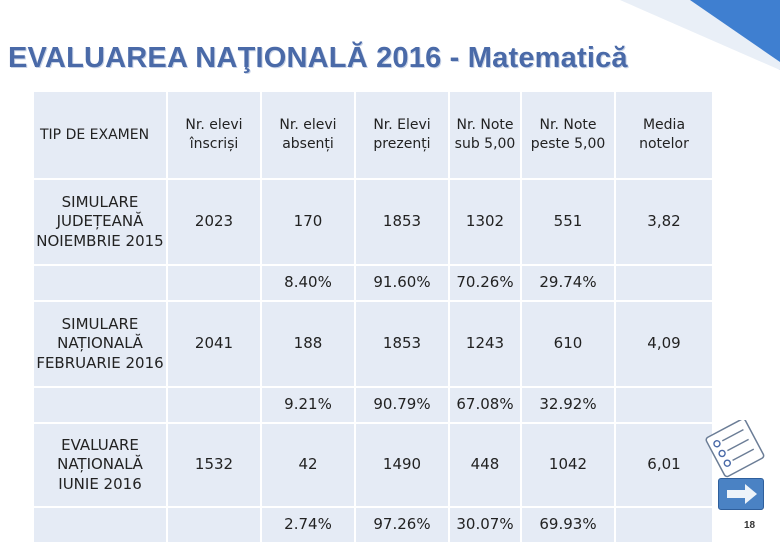 The height and width of the screenshot is (544, 780). Describe the element at coordinates (735, 449) in the screenshot. I see `checklist-icon` at that location.